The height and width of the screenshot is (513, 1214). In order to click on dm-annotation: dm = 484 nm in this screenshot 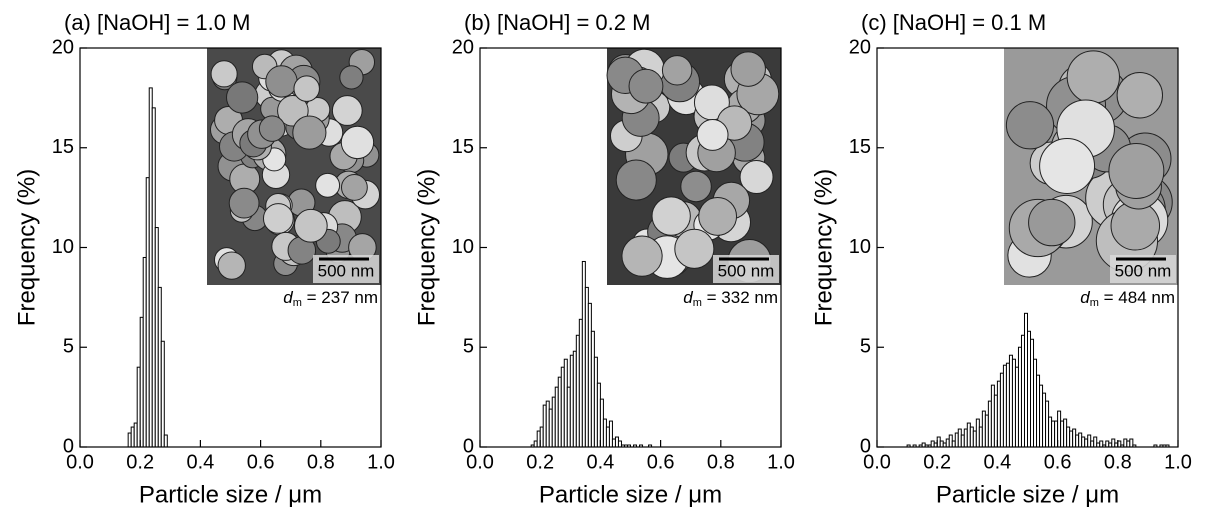, I will do `click(1127, 298)`.